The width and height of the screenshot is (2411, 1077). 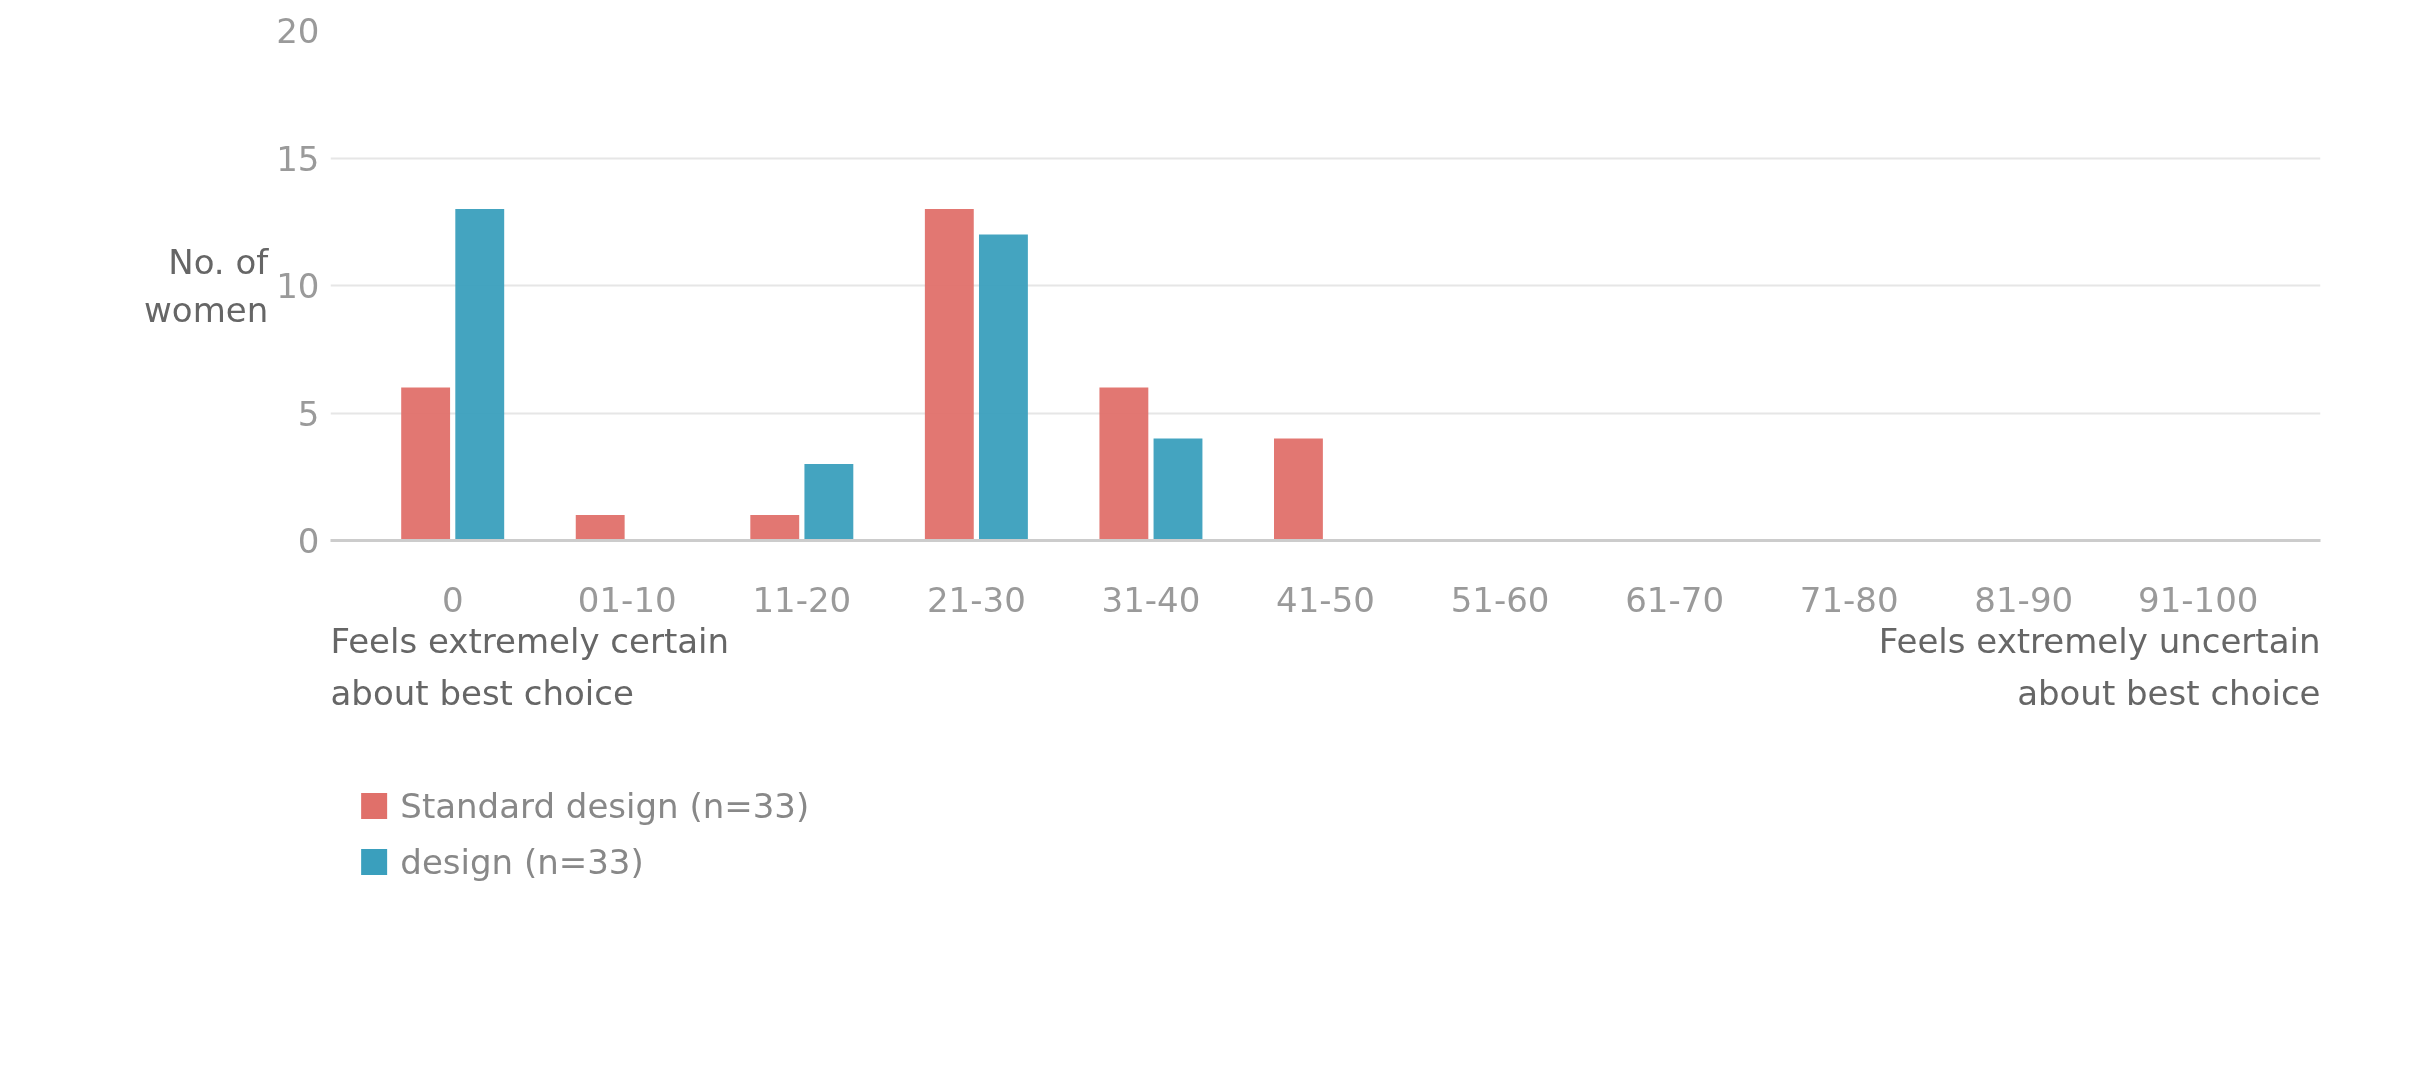 I want to click on x-tick-label: 51-60, so click(x=1500, y=599).